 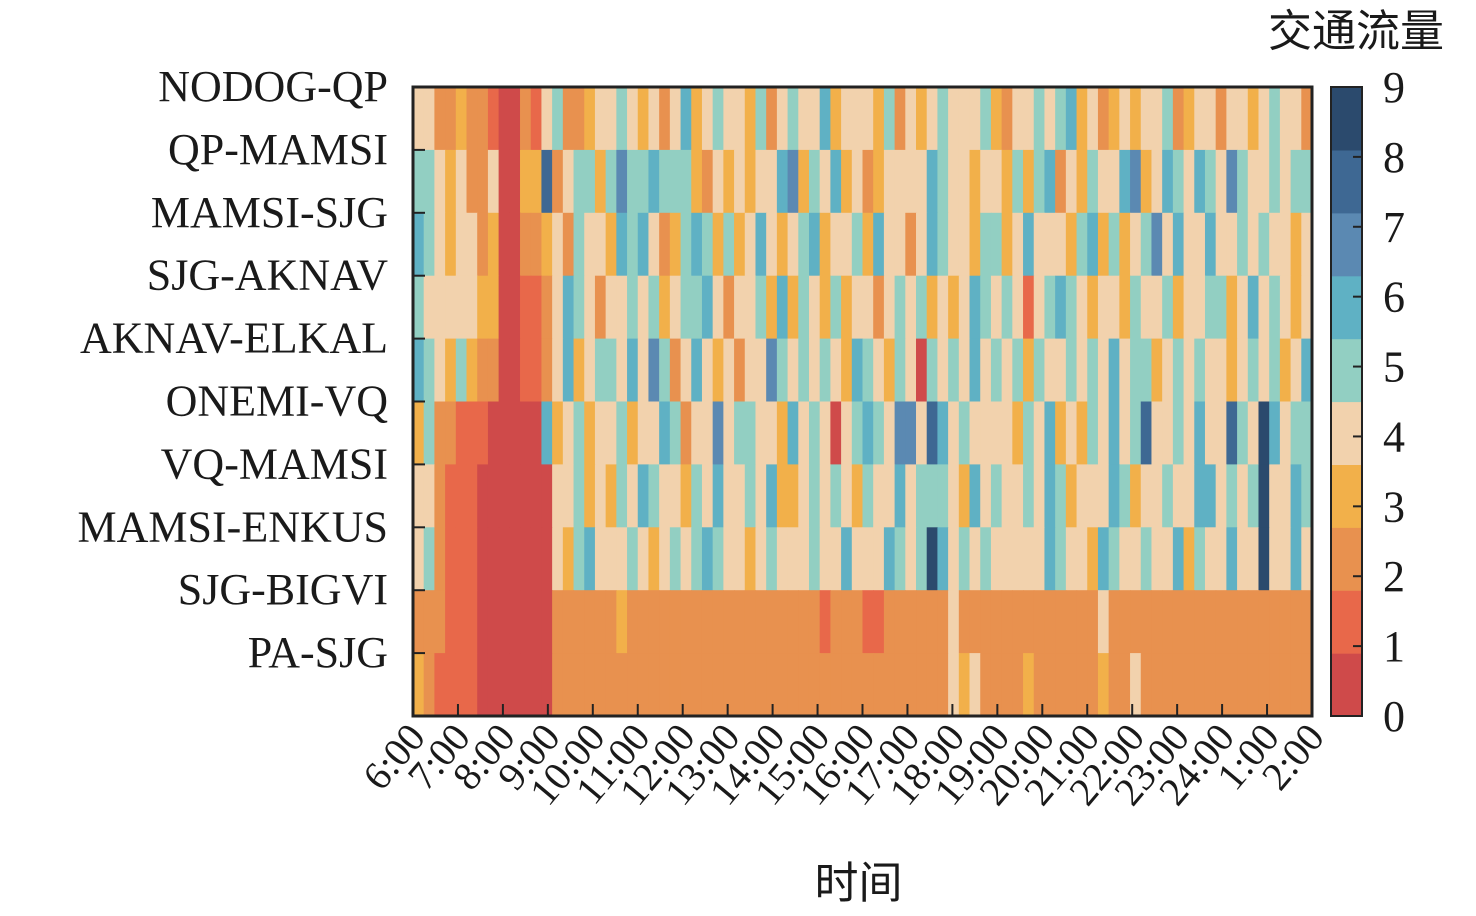 What do you see at coordinates (283, 589) in the screenshot?
I see `y-tick-label: SJG-BIGVI` at bounding box center [283, 589].